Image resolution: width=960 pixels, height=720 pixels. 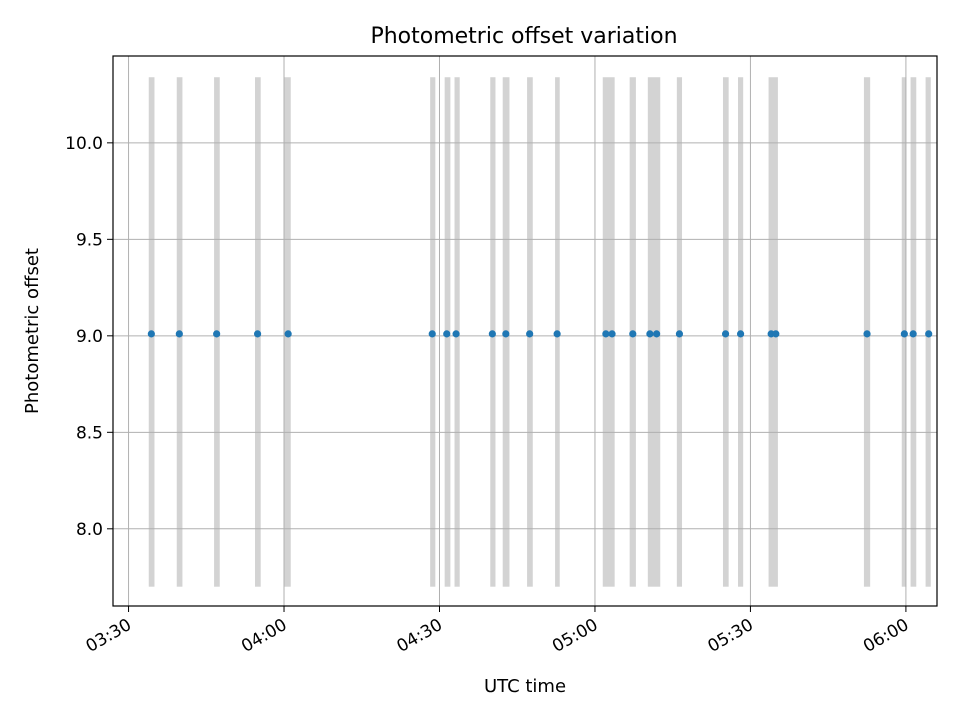 I want to click on x-tick-label: 06:00, so click(x=886, y=636).